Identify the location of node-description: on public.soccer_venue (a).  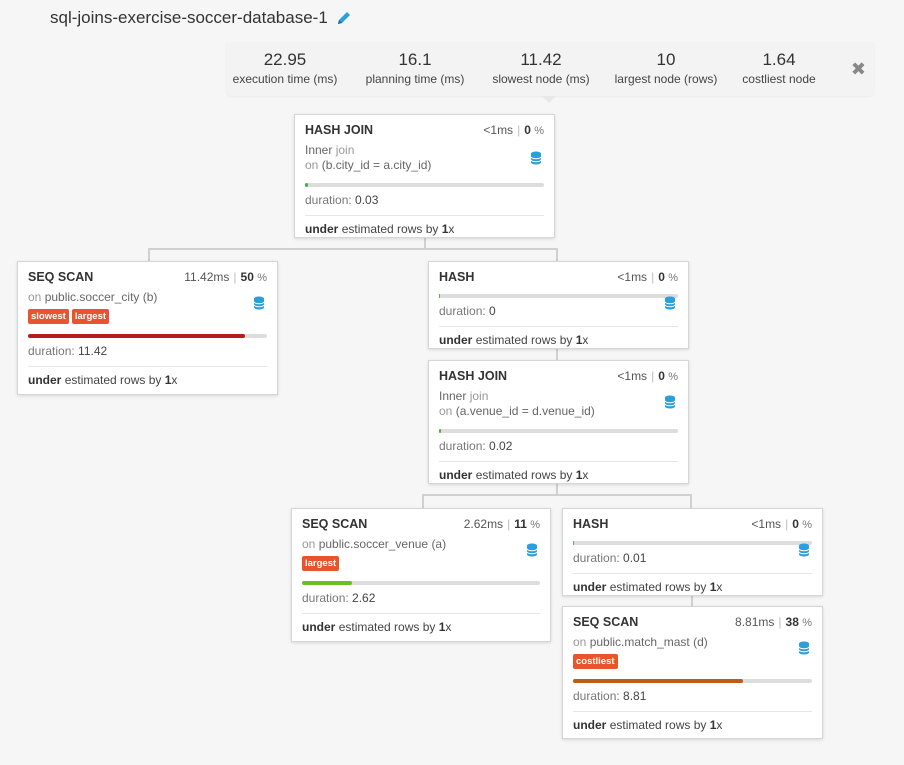
(421, 544).